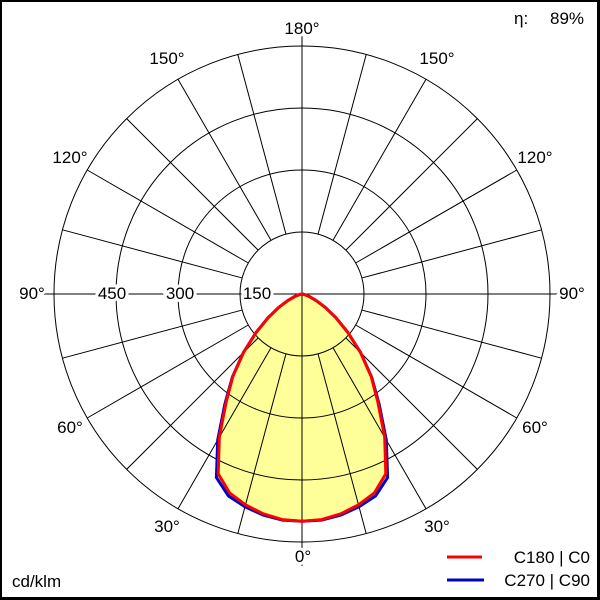 The image size is (600, 600). Describe the element at coordinates (36, 581) in the screenshot. I see `unit-label: cd/klm` at that location.